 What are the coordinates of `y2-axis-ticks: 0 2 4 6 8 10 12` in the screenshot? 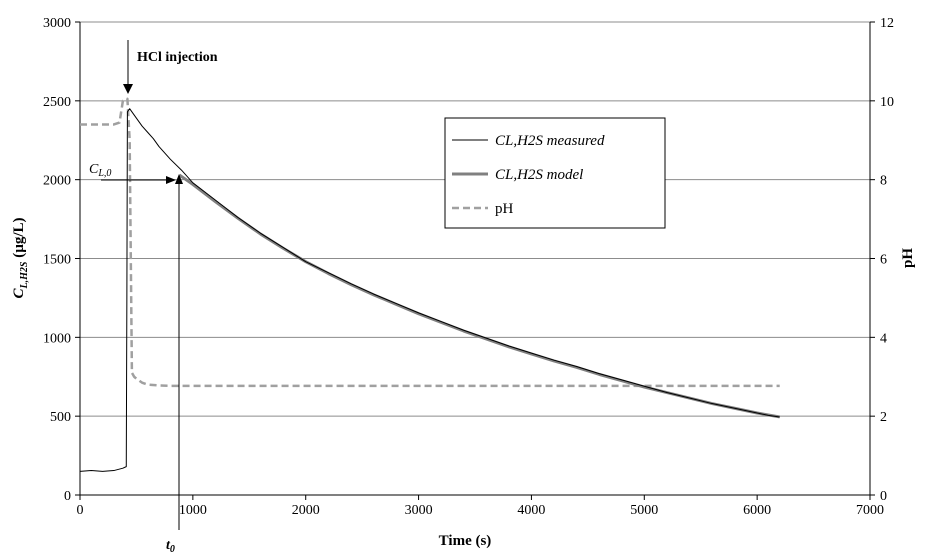 It's located at (882, 260).